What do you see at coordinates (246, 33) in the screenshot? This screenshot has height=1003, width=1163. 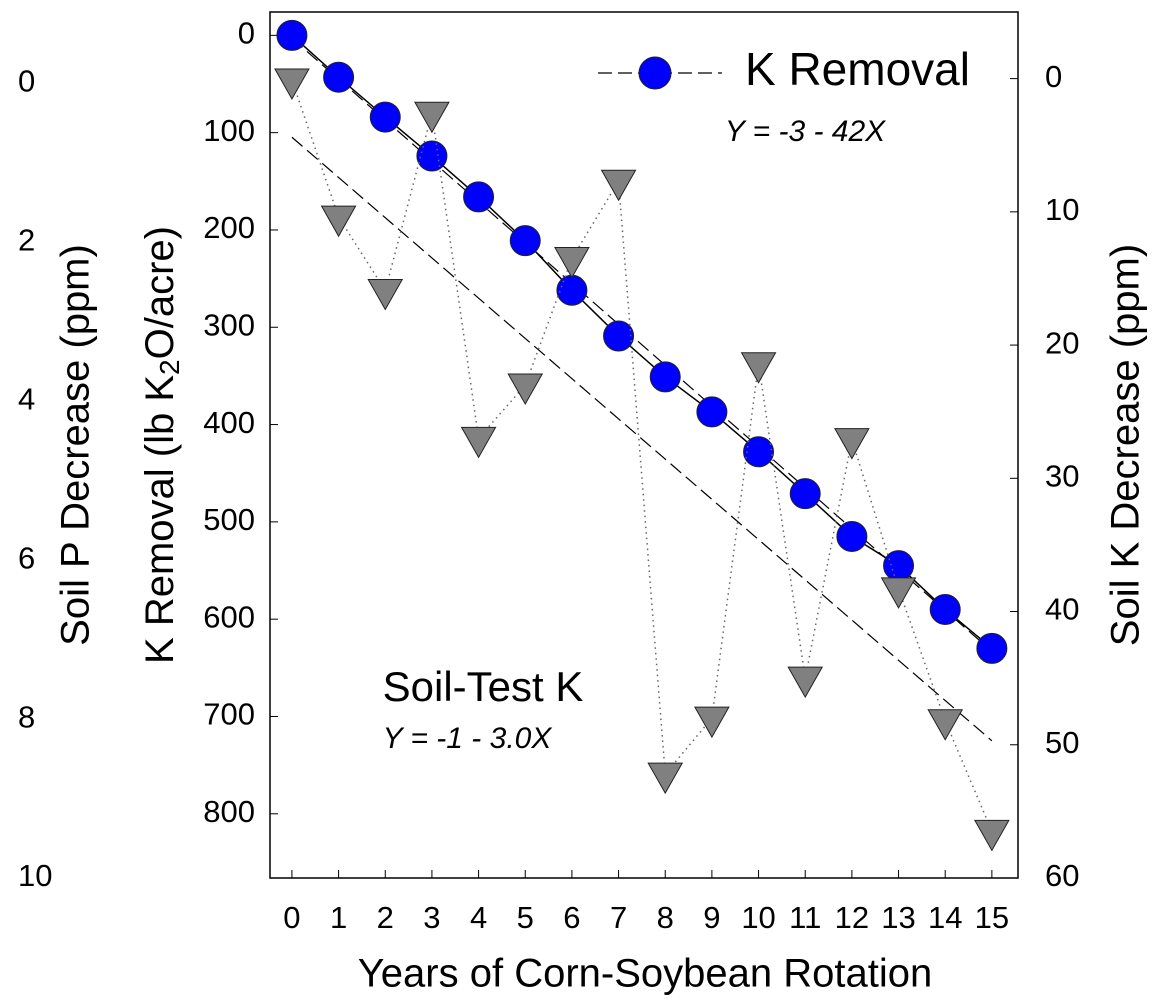 I see `y-tick-label: 0` at bounding box center [246, 33].